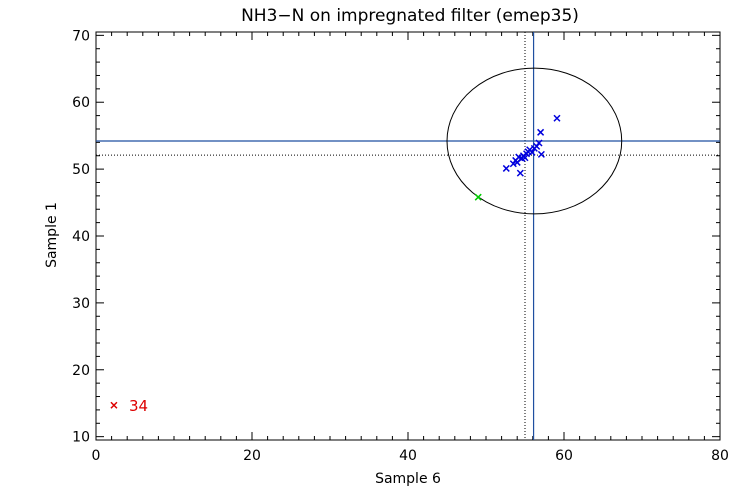 The height and width of the screenshot is (500, 750). What do you see at coordinates (52, 235) in the screenshot?
I see `y-axis-label: Sample 1` at bounding box center [52, 235].